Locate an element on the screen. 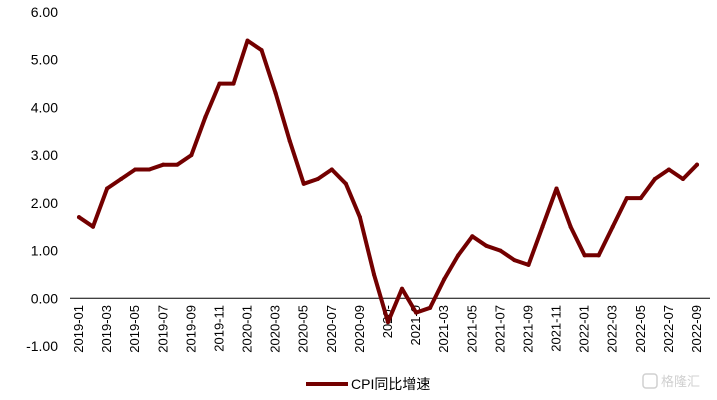 Image resolution: width=717 pixels, height=400 pixels. x-tick-label: 2021-09 is located at coordinates (527, 329).